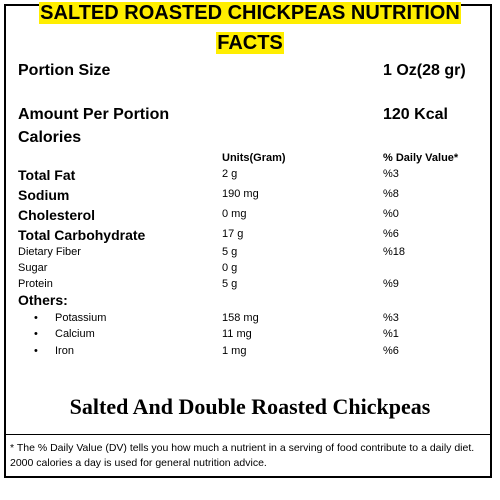 The height and width of the screenshot is (500, 500). I want to click on amount-per-portion-label: Amount Per Portion, so click(94, 114).